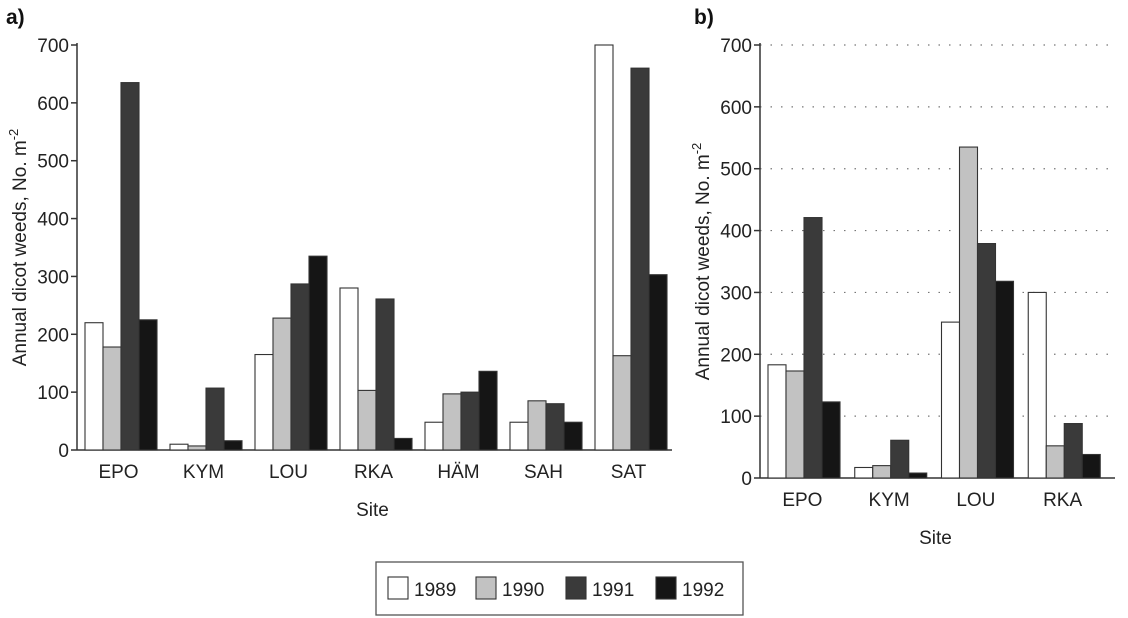 The image size is (1128, 618). I want to click on bar-1991-SAH, so click(555, 427).